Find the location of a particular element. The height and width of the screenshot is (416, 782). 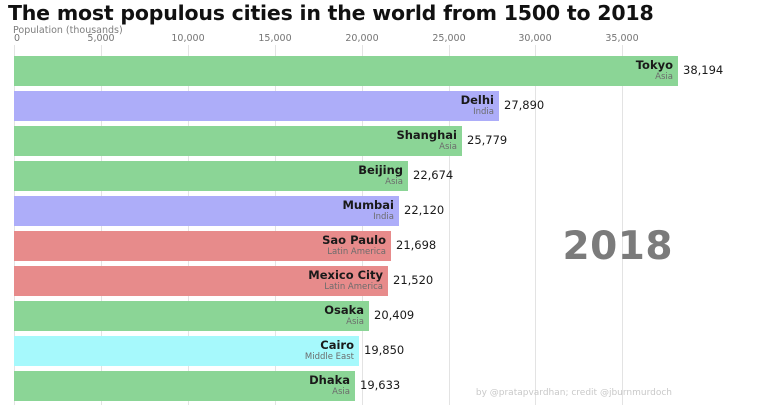

credit-annotation: by @pratapvardhan; credit @jburnmurdoch is located at coordinates (573, 393).